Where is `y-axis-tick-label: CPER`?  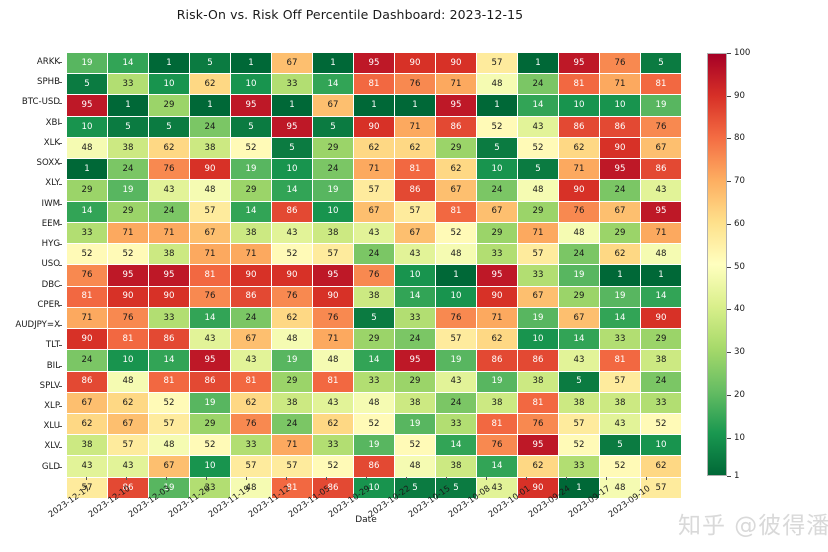
y-axis-tick-label: CPER is located at coordinates (48, 304).